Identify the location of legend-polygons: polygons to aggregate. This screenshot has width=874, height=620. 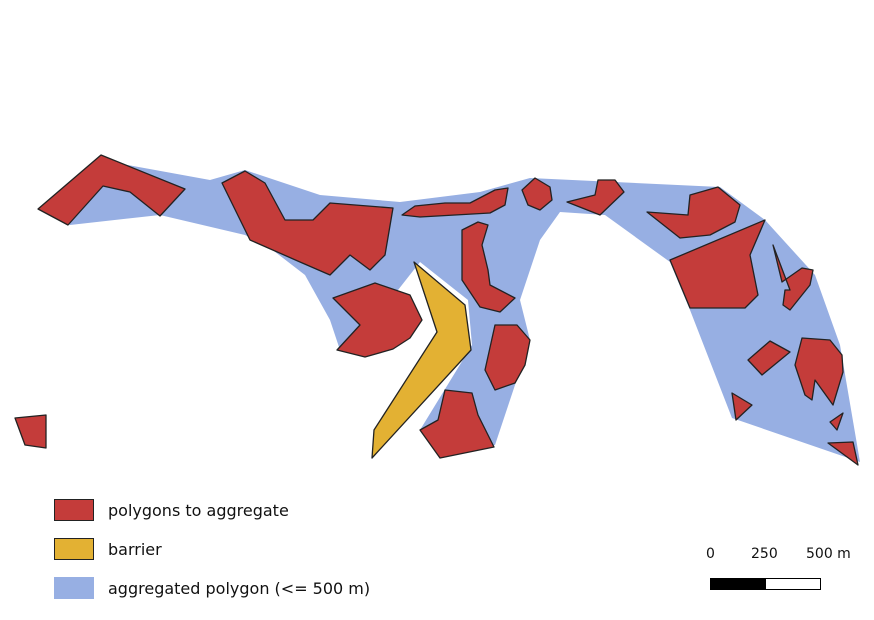
(171, 510).